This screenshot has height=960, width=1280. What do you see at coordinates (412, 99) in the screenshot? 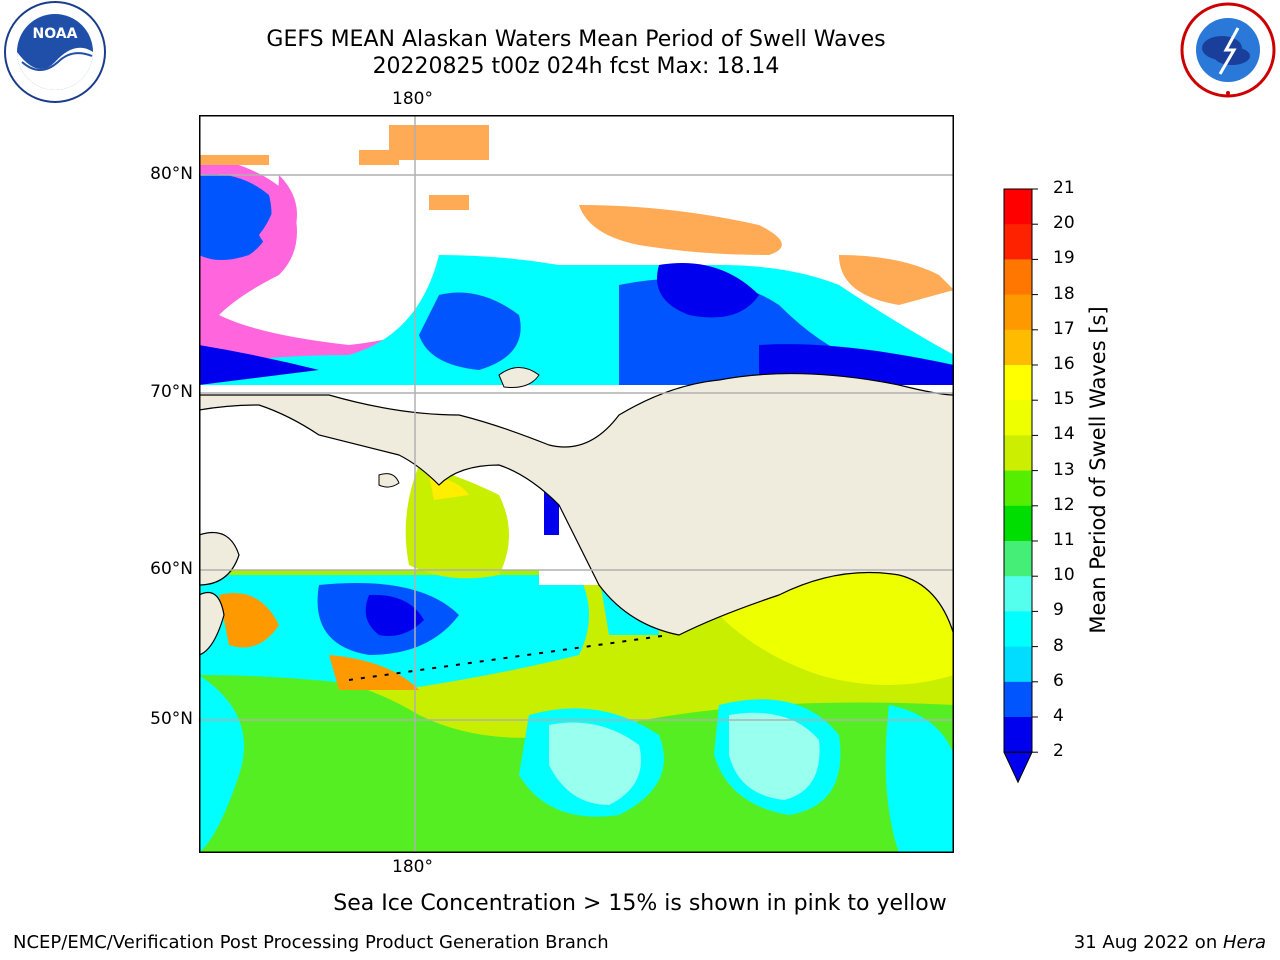
I see `lon-label-top: 180°` at bounding box center [412, 99].